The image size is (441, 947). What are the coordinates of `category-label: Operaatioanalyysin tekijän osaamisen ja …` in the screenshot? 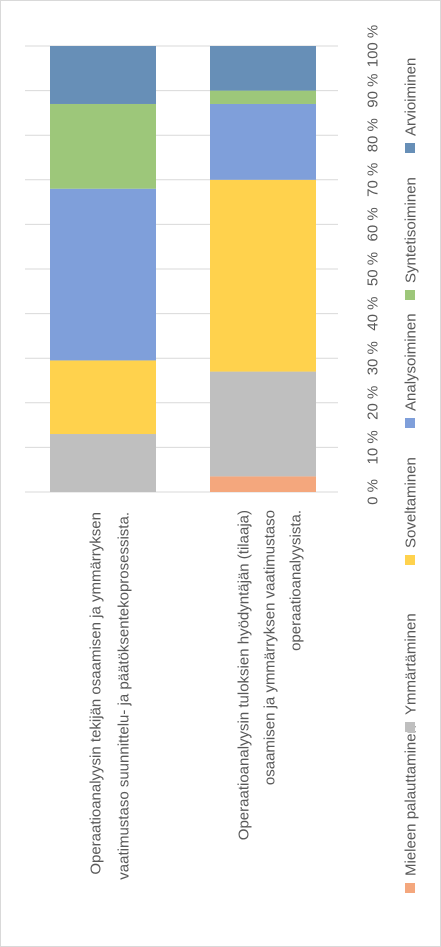 It's located at (96, 693).